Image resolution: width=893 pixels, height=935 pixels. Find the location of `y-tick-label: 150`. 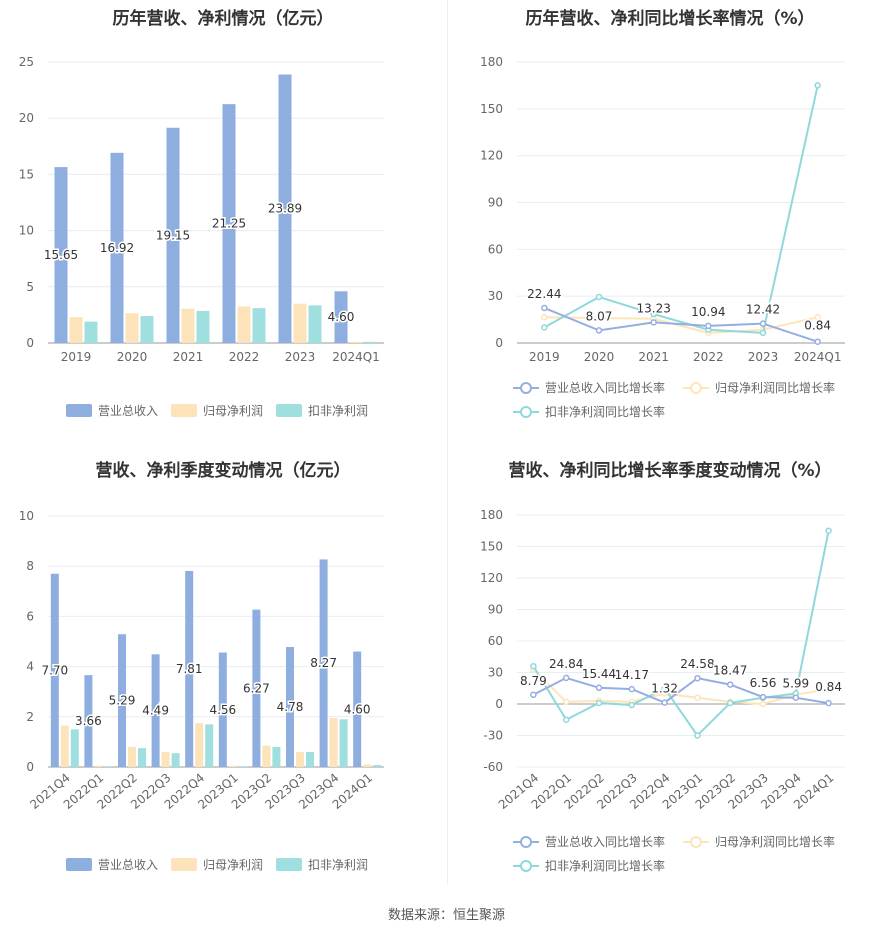

y-tick-label: 150 is located at coordinates (491, 109).